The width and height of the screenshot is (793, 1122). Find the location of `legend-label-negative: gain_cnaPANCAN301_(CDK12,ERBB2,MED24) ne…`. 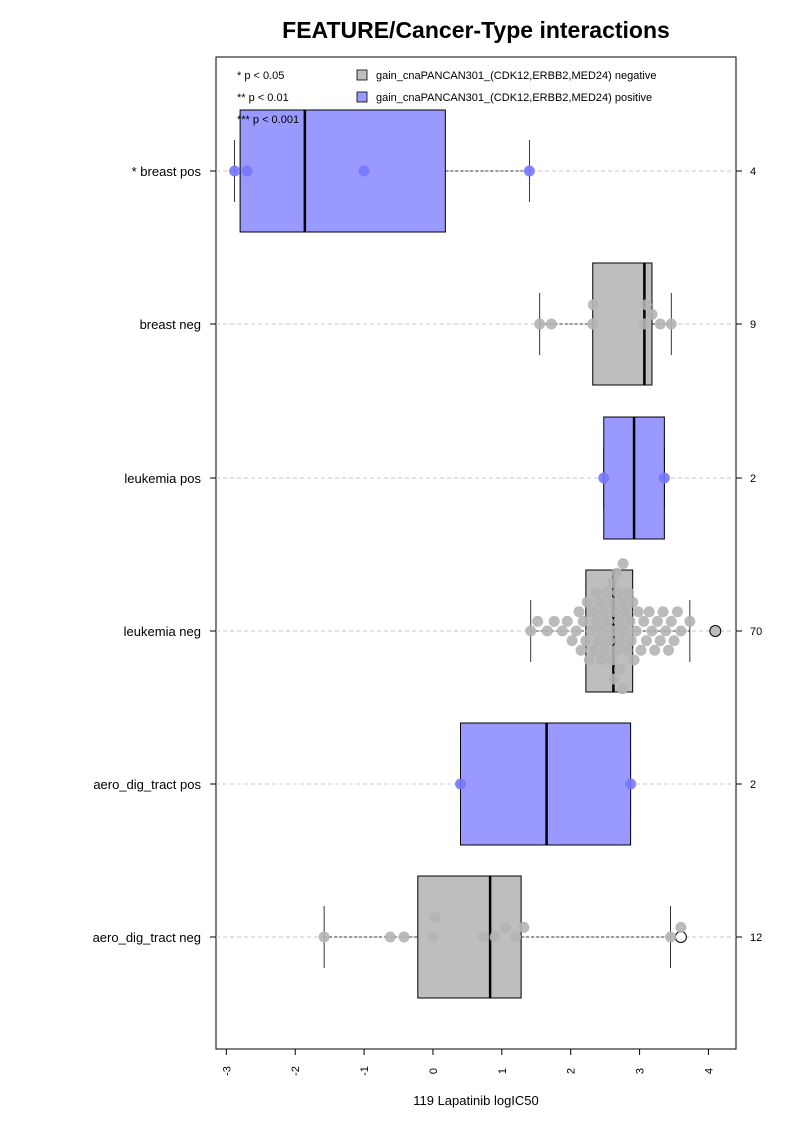

legend-label-negative: gain_cnaPANCAN301_(CDK12,ERBB2,MED24) ne… is located at coordinates (516, 76).